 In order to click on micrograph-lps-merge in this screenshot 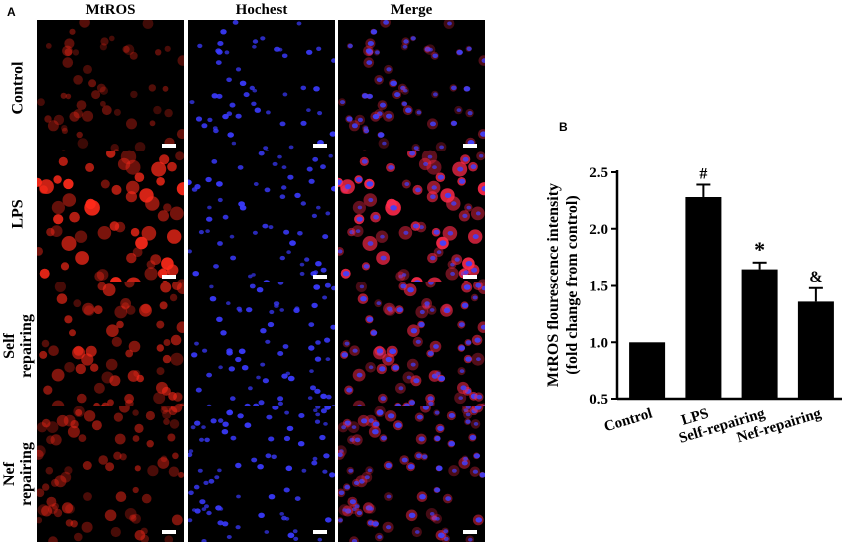, I will do `click(411, 219)`.